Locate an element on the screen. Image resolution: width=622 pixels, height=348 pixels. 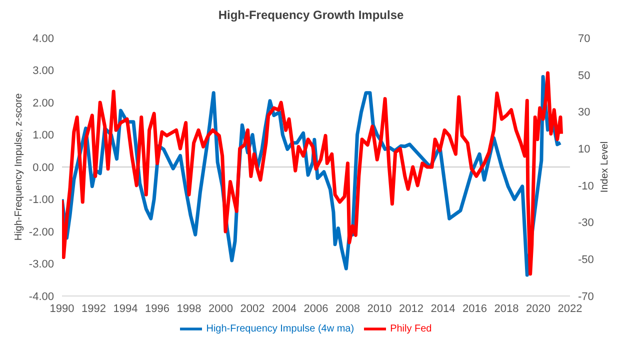
y2-tick-label: -50 is located at coordinates (586, 260).